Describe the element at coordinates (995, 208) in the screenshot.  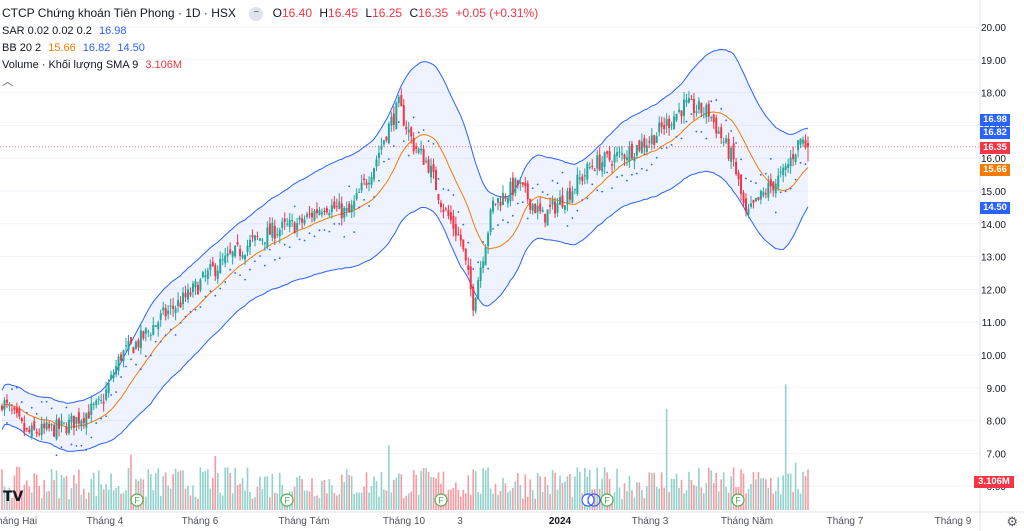
I see `bb-lower-price-tag: 14.50` at that location.